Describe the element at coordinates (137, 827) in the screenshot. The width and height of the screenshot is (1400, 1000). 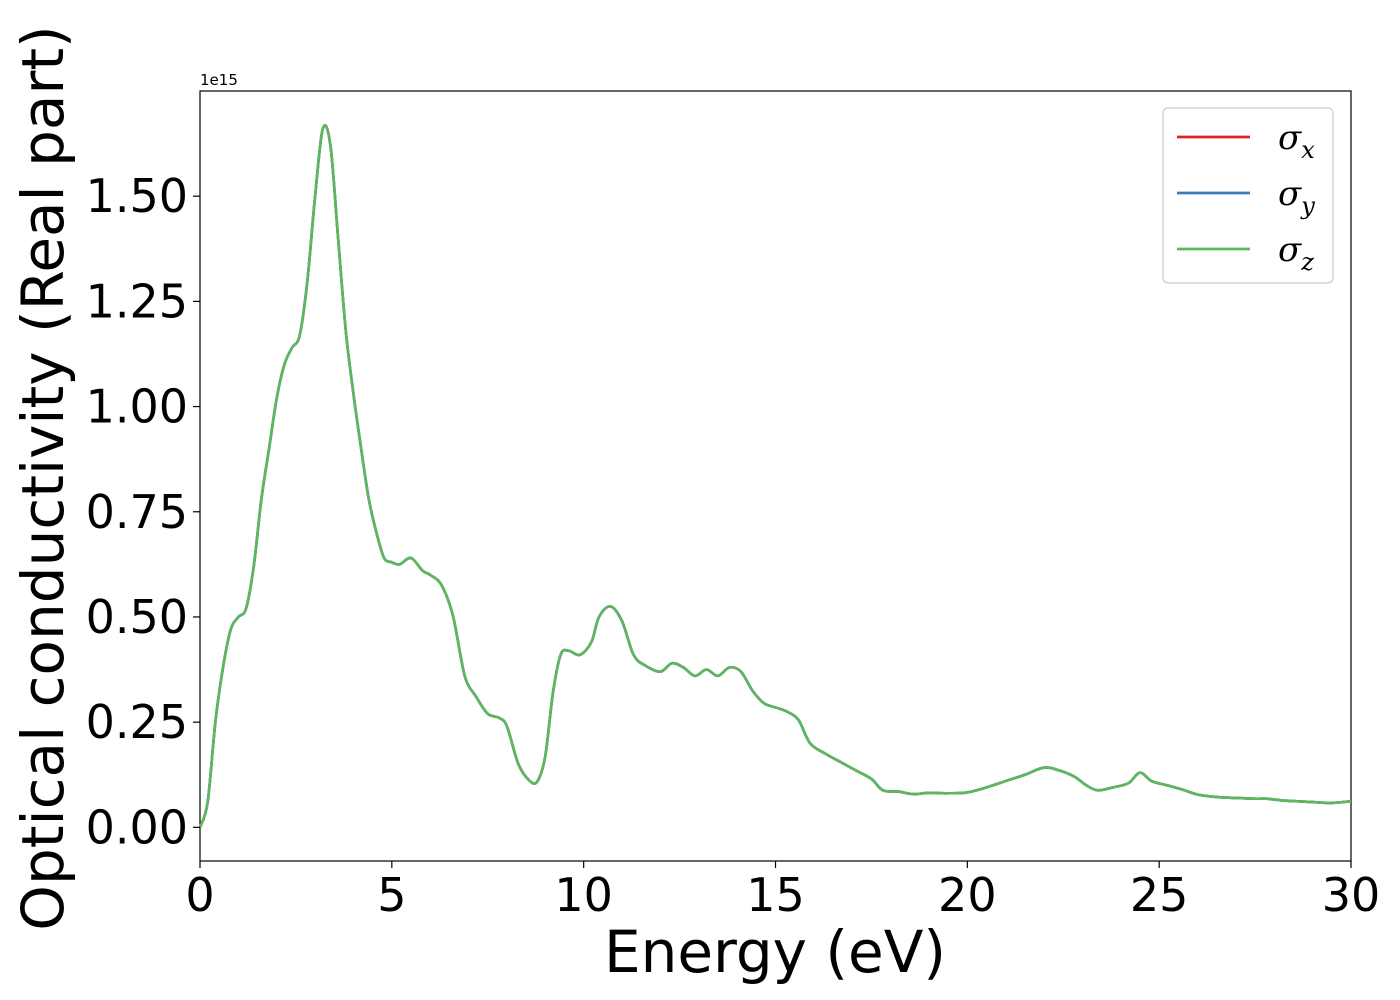
I see `y-tick-label: 0.00` at that location.